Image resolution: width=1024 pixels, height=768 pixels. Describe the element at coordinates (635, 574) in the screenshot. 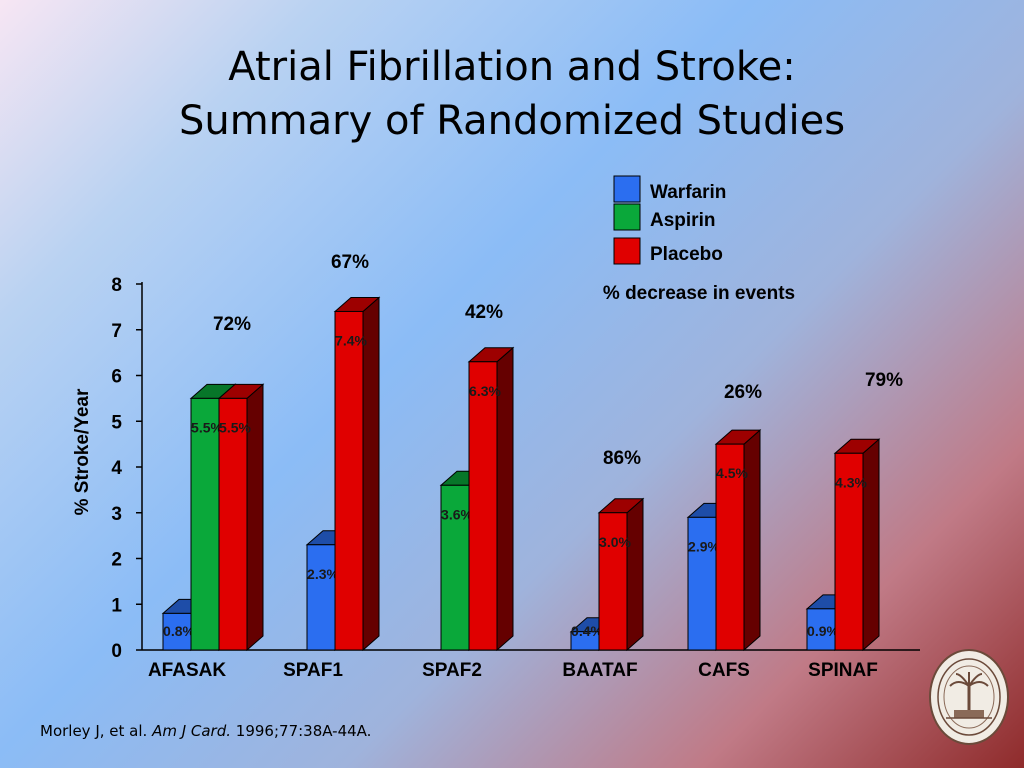

I see `bar-side-BAATAF-Placebo` at that location.